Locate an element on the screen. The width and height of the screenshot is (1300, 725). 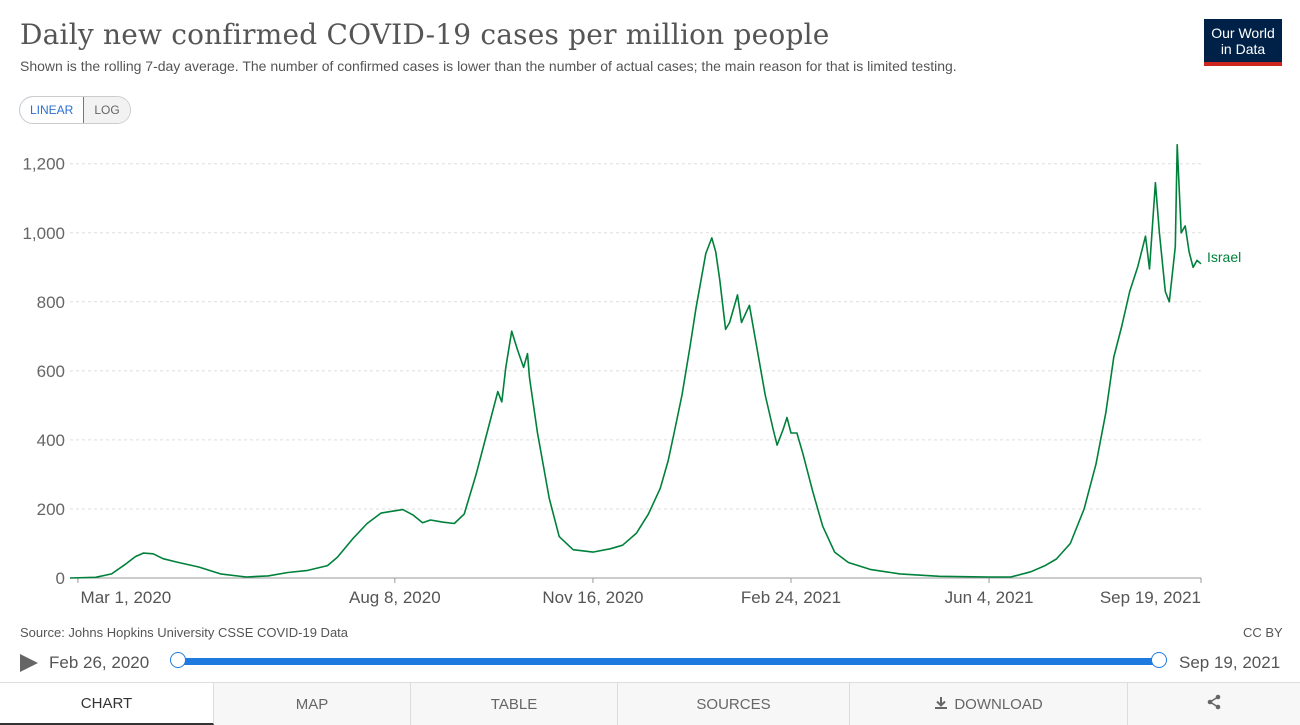
download-icon is located at coordinates (941, 704).